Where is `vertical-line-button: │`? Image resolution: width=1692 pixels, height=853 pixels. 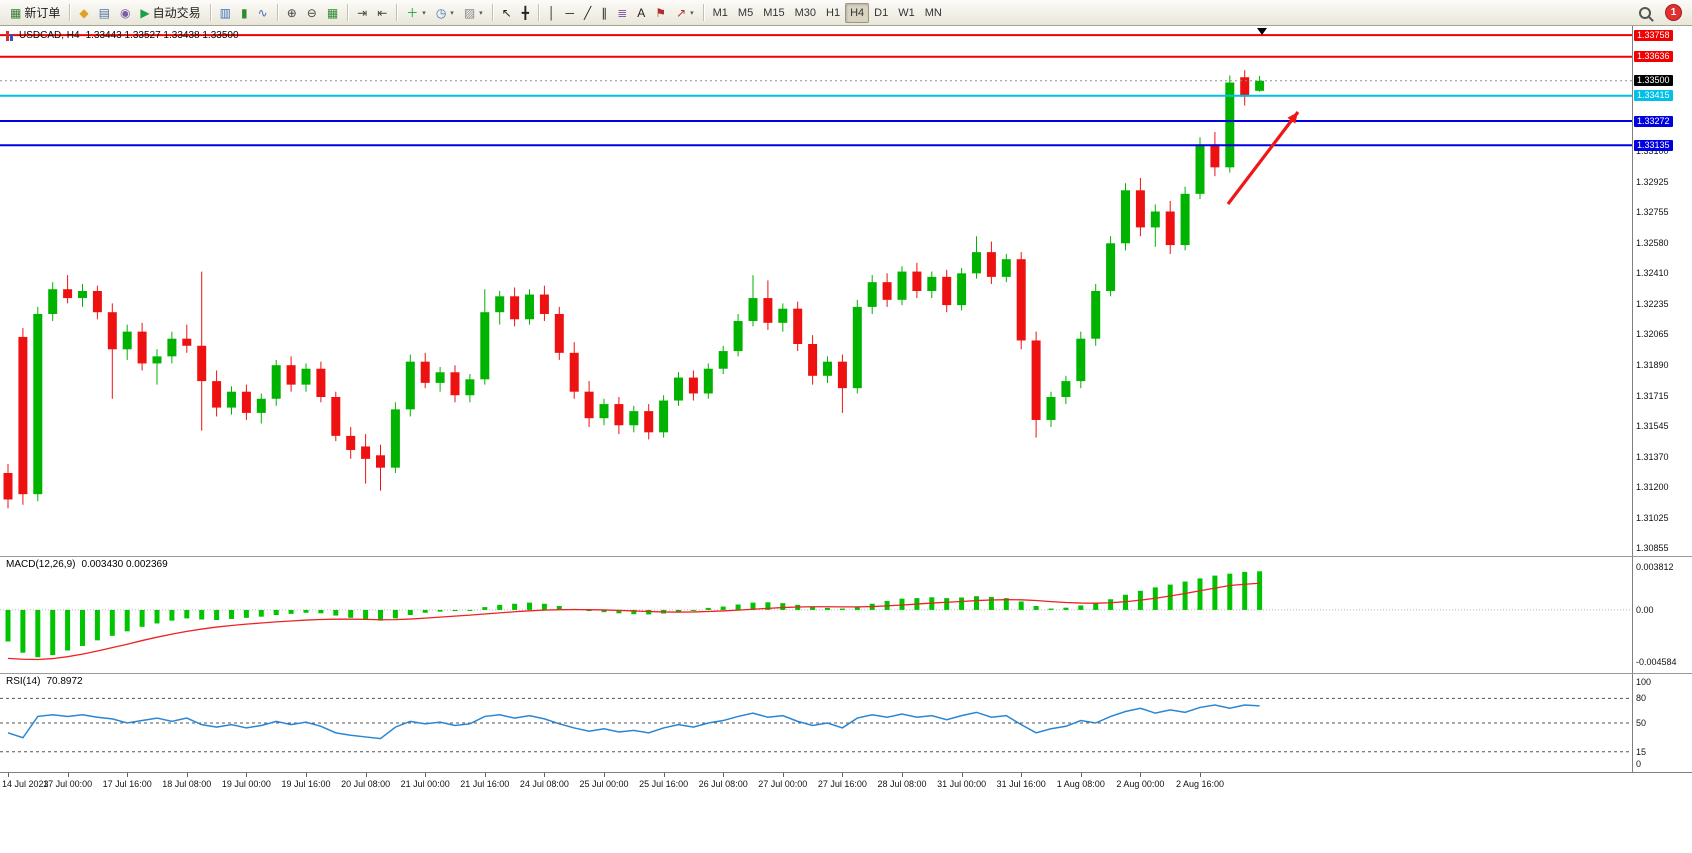
vertical-line-button: │ is located at coordinates (552, 13).